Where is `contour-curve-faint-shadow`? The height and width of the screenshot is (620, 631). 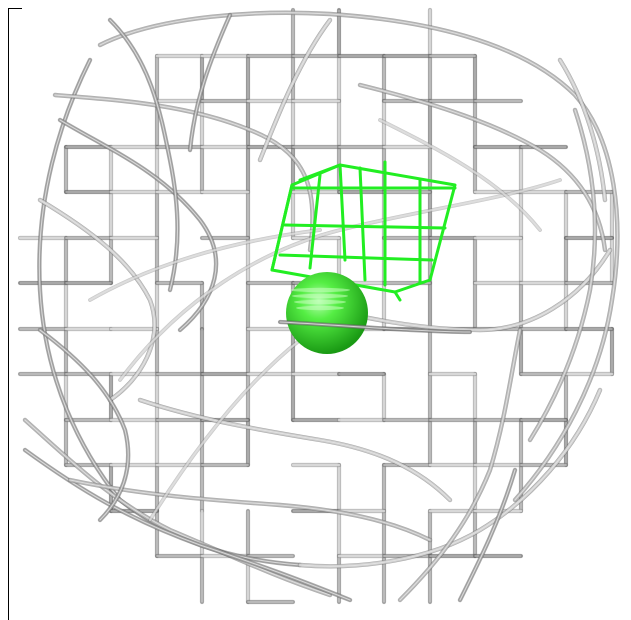 contour-curve-faint-shadow is located at coordinates (225, 430).